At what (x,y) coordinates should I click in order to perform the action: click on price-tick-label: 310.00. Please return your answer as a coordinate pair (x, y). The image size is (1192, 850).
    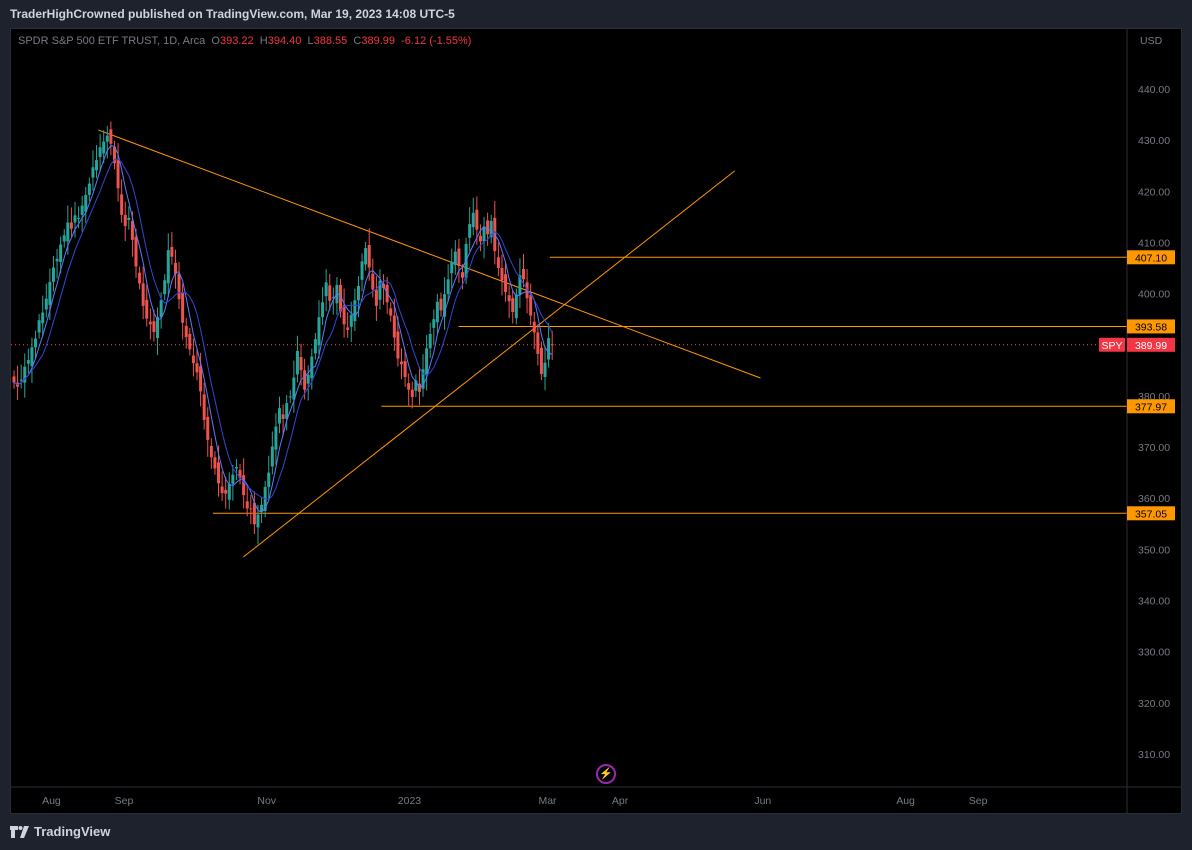
    Looking at the image, I should click on (1154, 755).